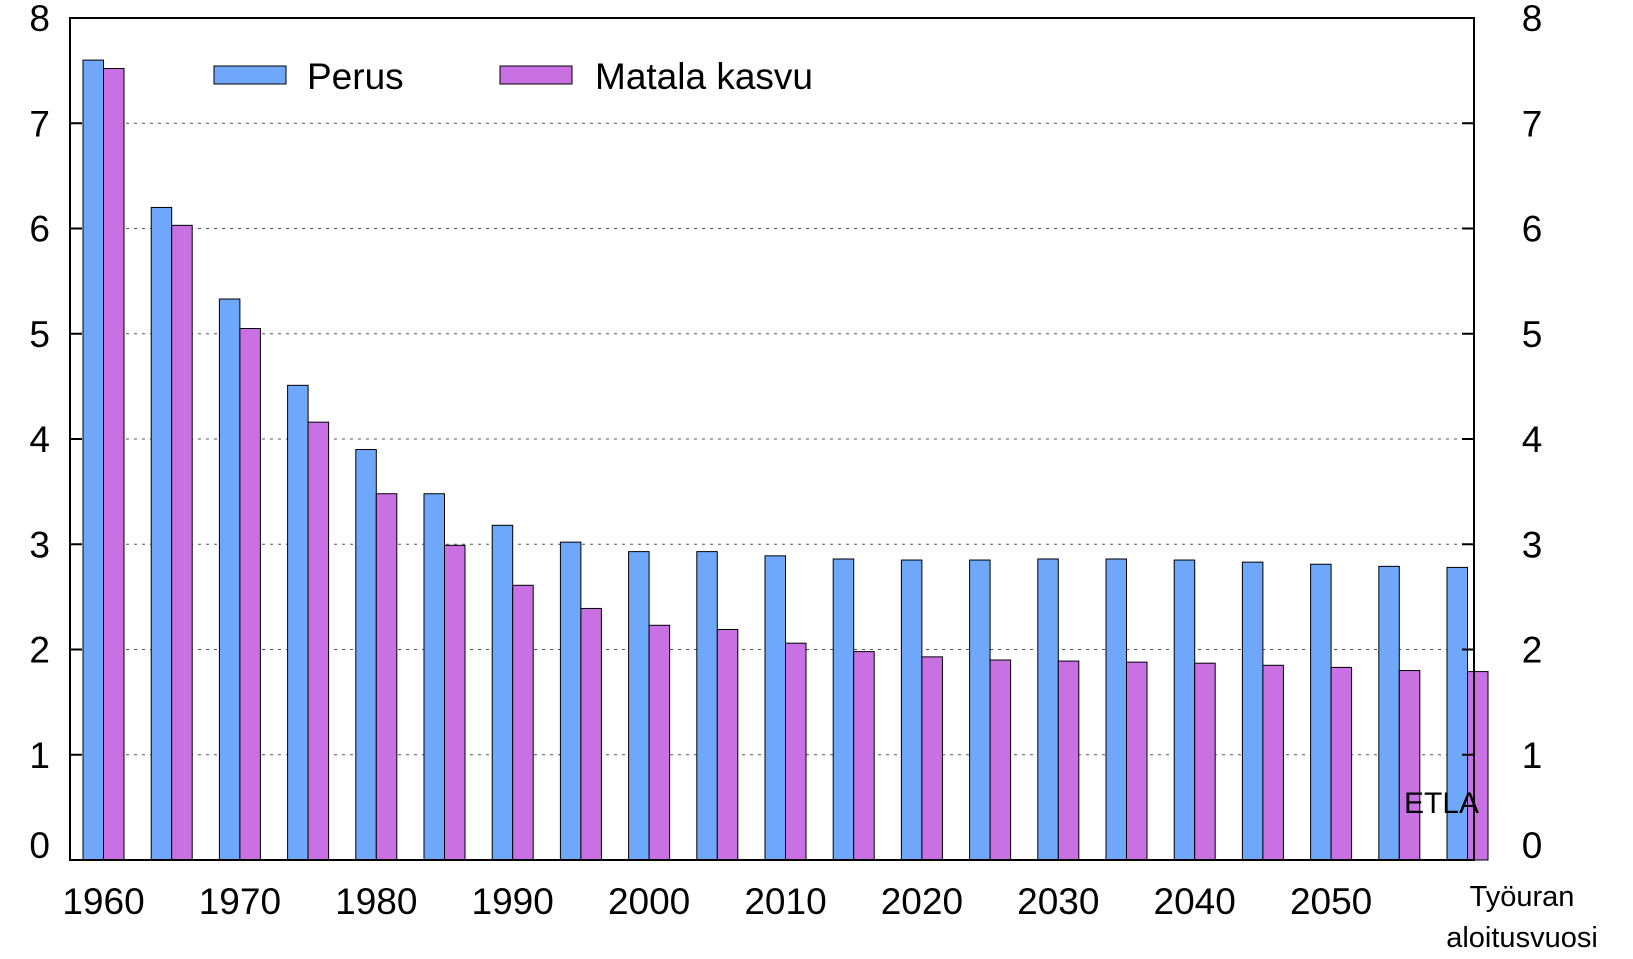  What do you see at coordinates (1532, 123) in the screenshot?
I see `right-y-tick-label-7: 7` at bounding box center [1532, 123].